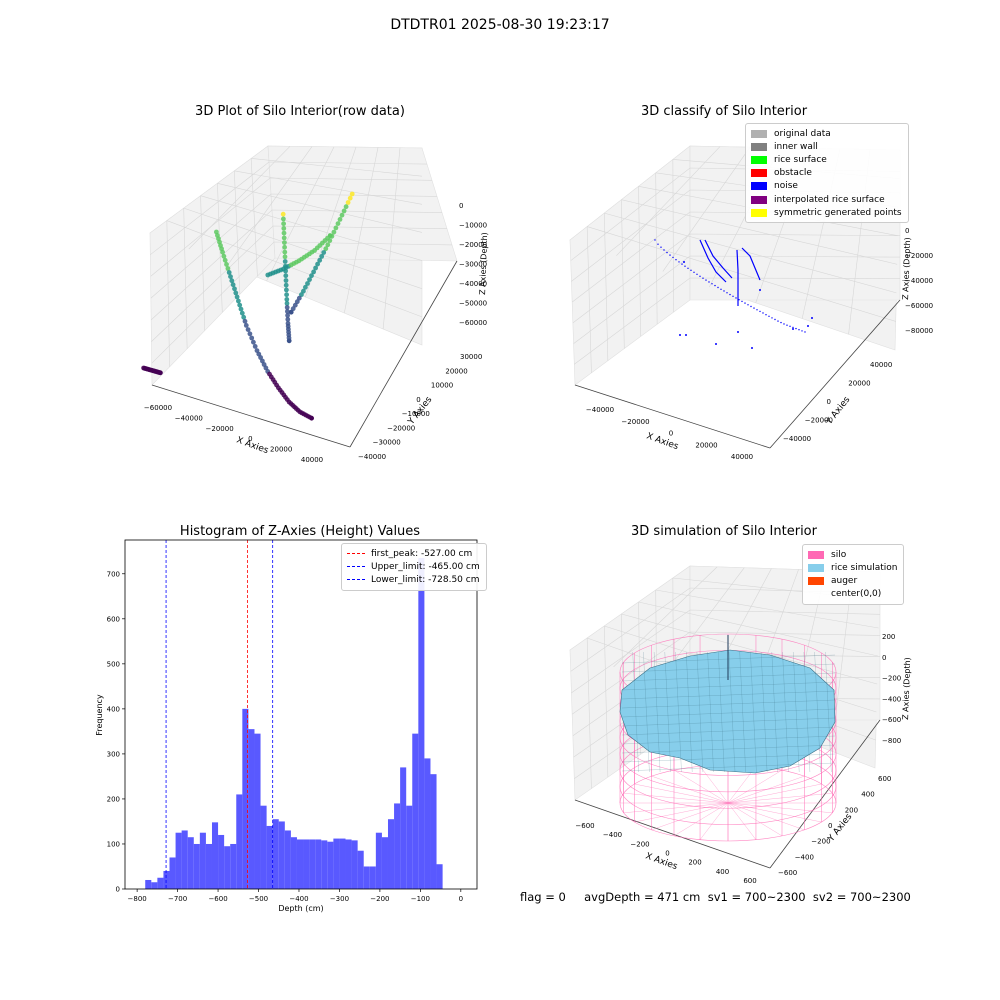 The height and width of the screenshot is (1000, 1000). What do you see at coordinates (217, 899) in the screenshot?
I see `x-tick-label: −600` at bounding box center [217, 899].